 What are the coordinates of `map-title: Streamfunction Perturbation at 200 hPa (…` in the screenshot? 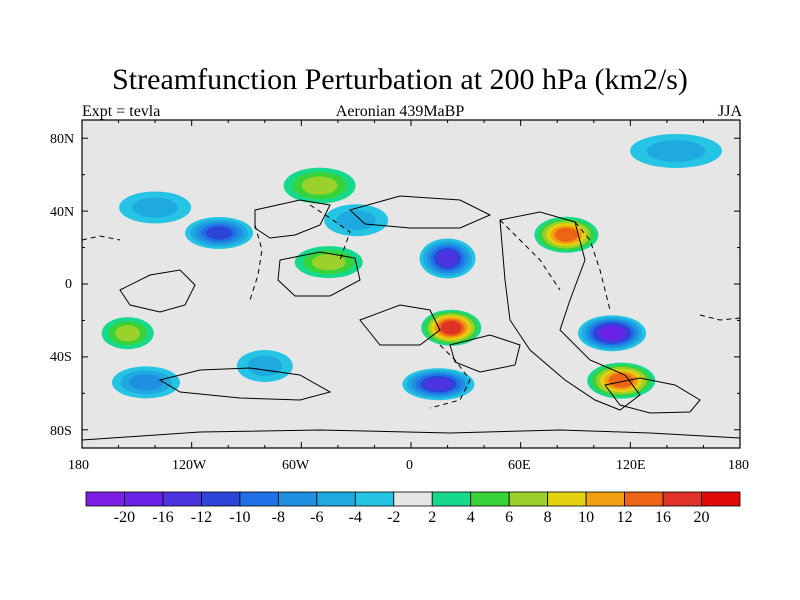 It's located at (400, 79).